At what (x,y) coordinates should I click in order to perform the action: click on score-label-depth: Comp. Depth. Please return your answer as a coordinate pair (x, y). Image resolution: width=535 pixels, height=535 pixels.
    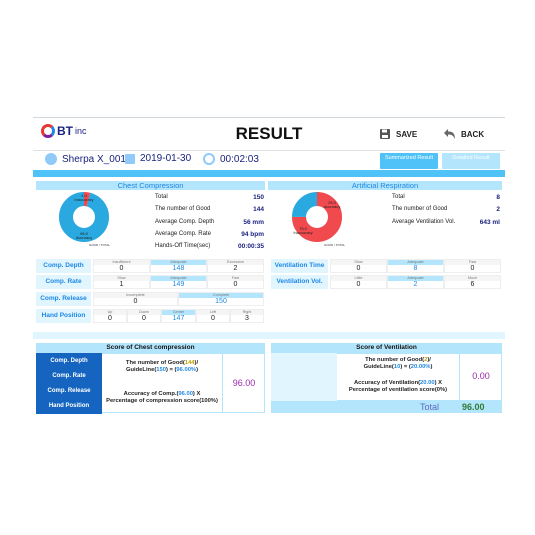
    Looking at the image, I should click on (69, 361).